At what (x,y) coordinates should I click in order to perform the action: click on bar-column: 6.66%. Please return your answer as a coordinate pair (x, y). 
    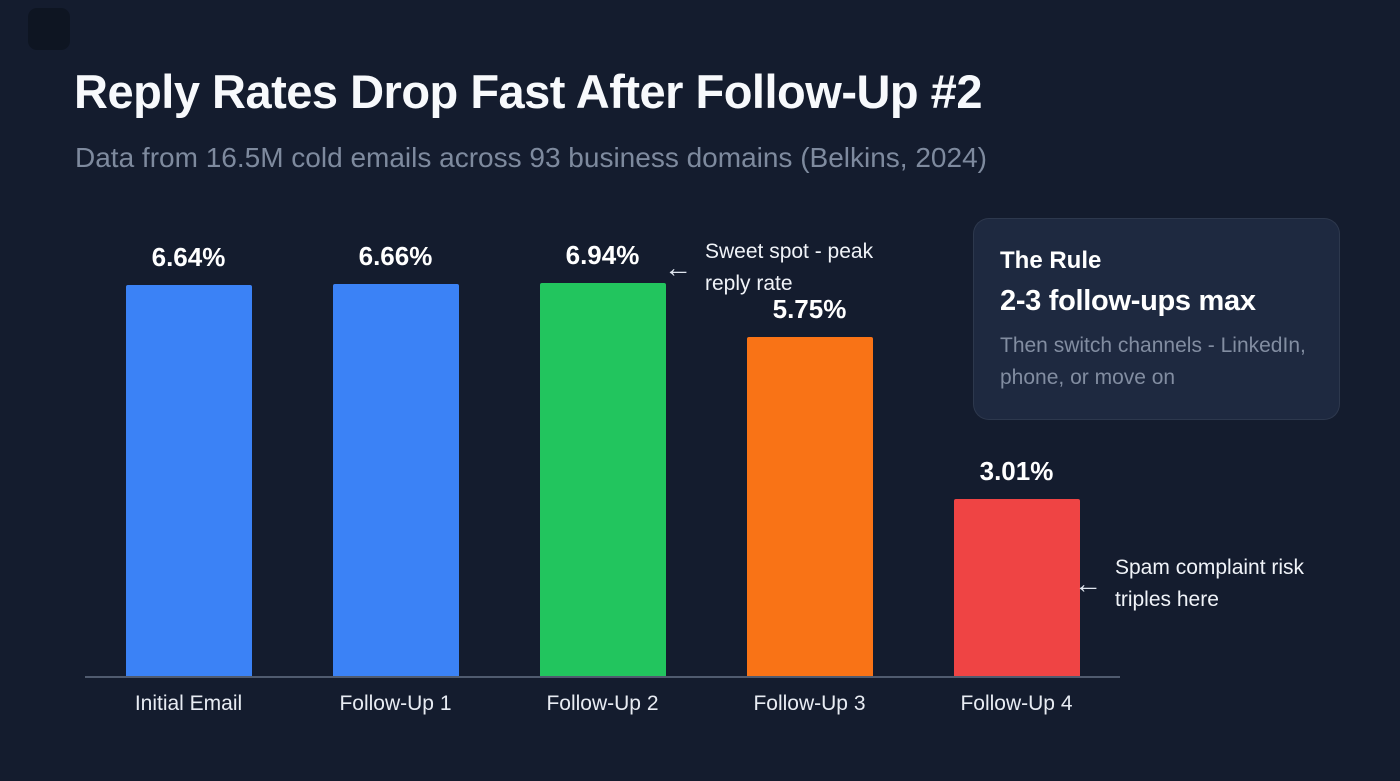
    Looking at the image, I should click on (395, 458).